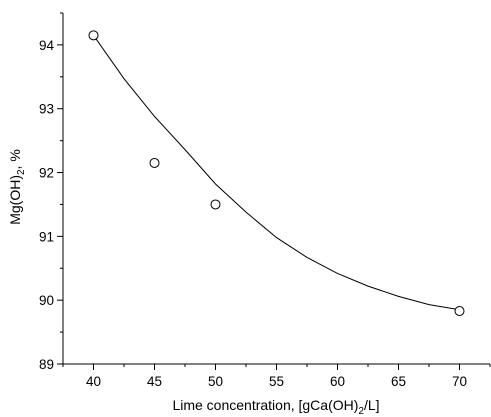  Describe the element at coordinates (337, 381) in the screenshot. I see `x-tick-label: 60` at that location.